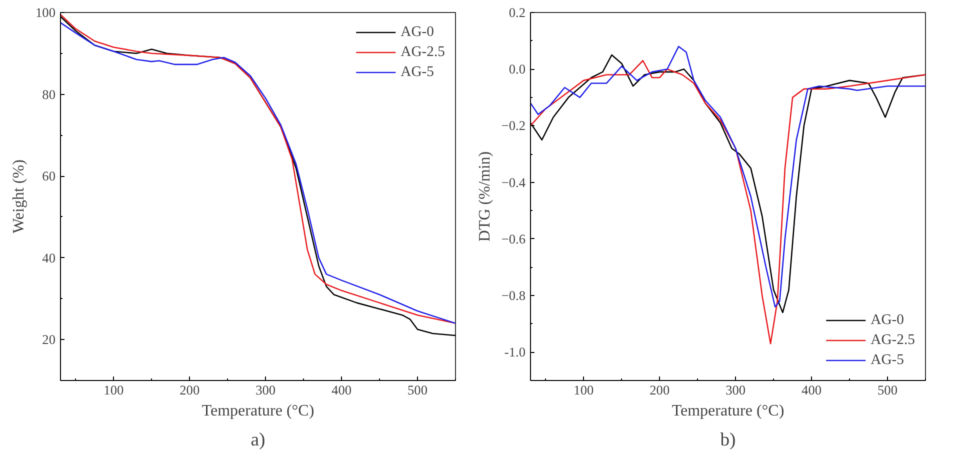  Describe the element at coordinates (513, 238) in the screenshot. I see `y-tick-label: −0.6` at that location.